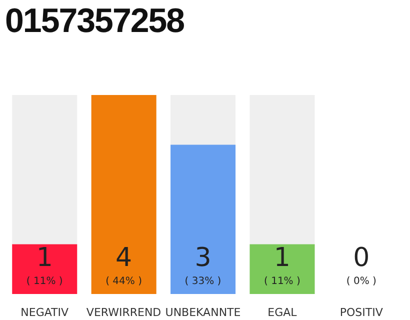 The height and width of the screenshot is (320, 410). What do you see at coordinates (124, 312) in the screenshot?
I see `x-tick-label: VERWIRREND` at bounding box center [124, 312].